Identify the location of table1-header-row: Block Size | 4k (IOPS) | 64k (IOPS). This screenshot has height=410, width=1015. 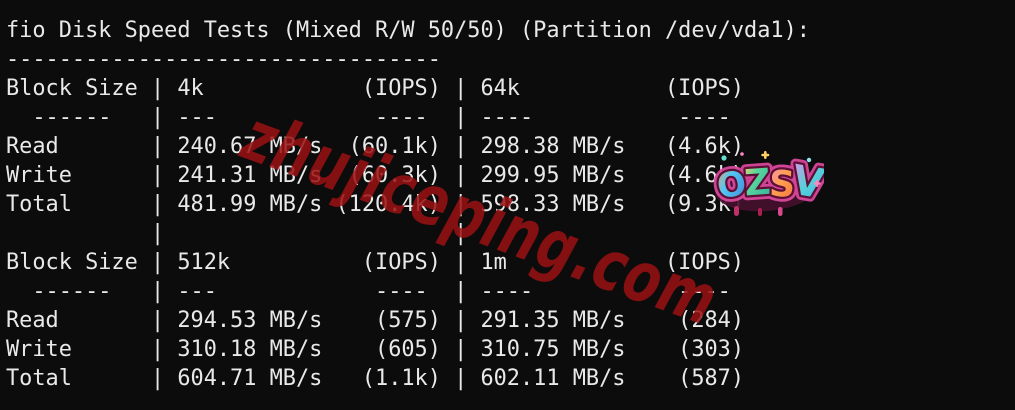
(375, 88).